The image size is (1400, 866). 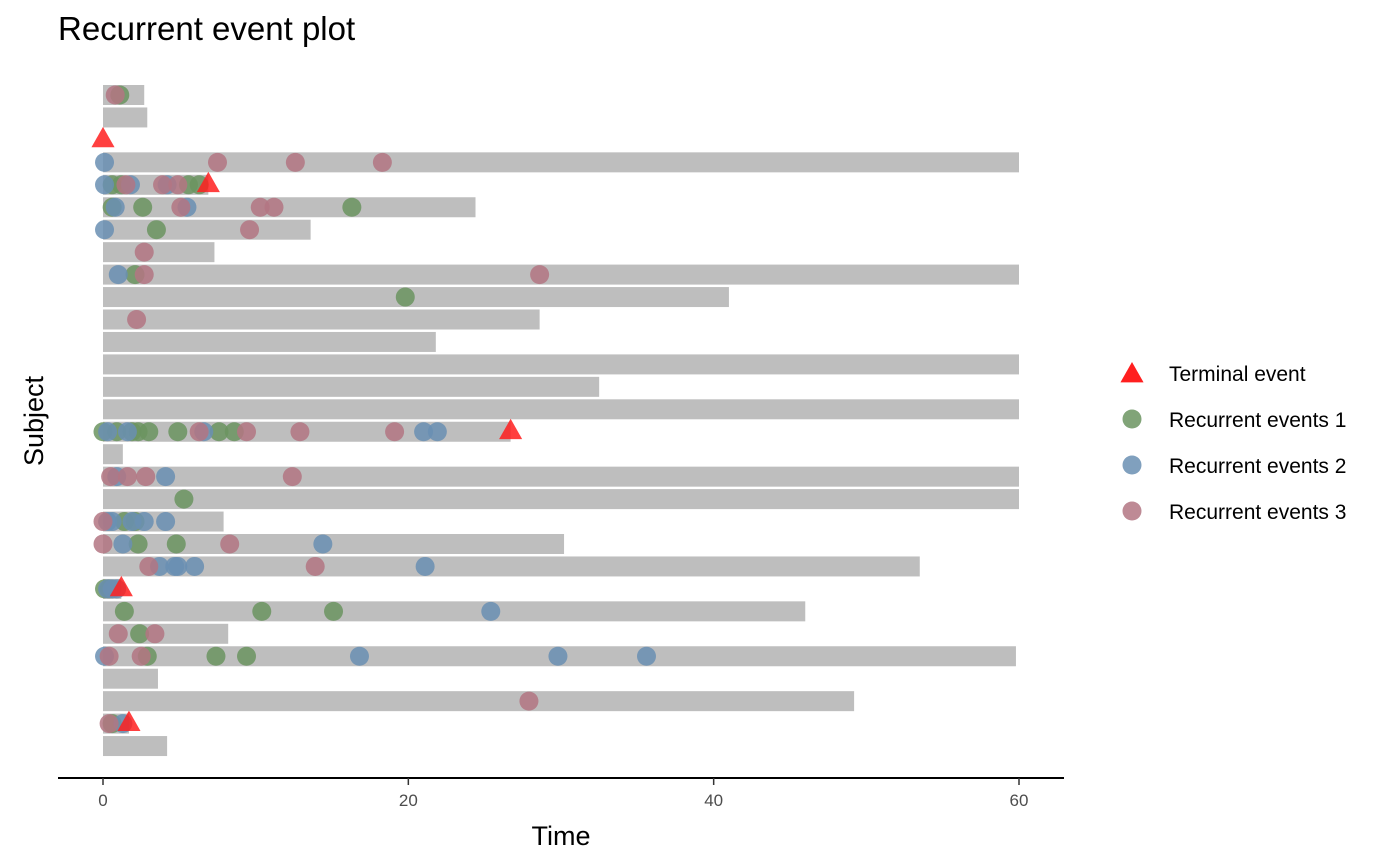 I want to click on x-axis-ticks: 0 20 40 60, so click(x=563, y=794).